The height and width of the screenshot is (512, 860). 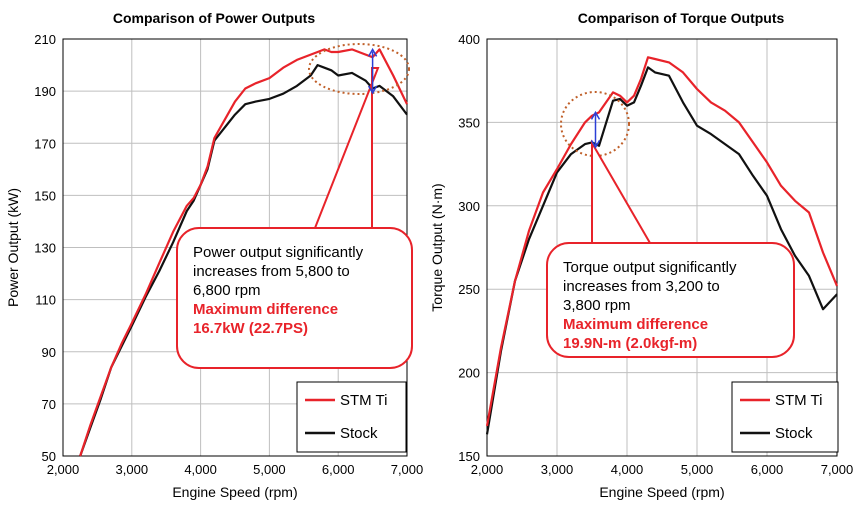 I want to click on y-tick-label: 110, so click(x=45, y=300).